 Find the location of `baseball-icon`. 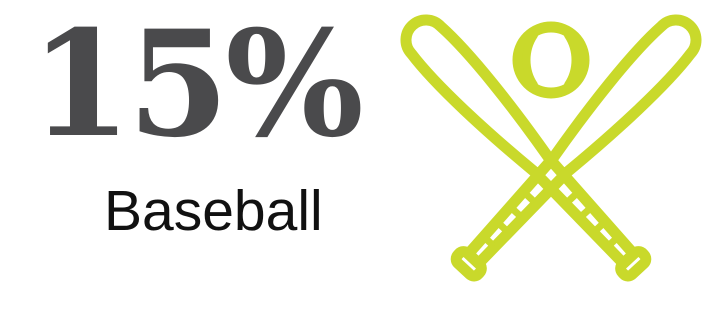

baseball-icon is located at coordinates (551, 60).